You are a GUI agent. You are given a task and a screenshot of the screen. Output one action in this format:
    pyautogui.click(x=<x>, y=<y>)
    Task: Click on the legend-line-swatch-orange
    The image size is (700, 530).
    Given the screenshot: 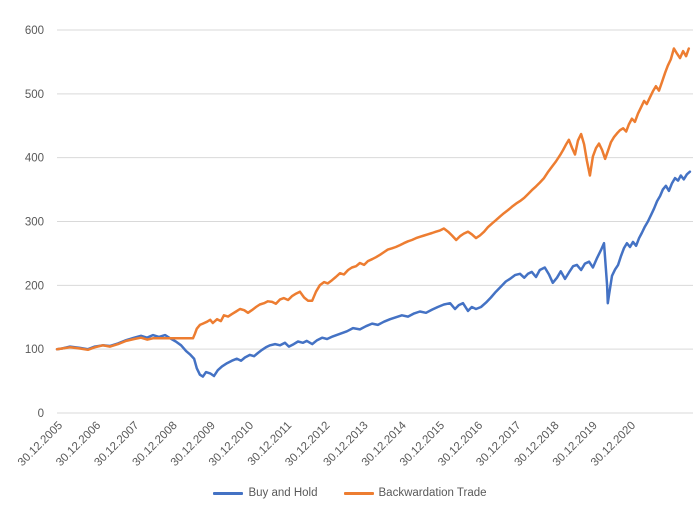 What is the action you would take?
    pyautogui.click(x=358, y=493)
    